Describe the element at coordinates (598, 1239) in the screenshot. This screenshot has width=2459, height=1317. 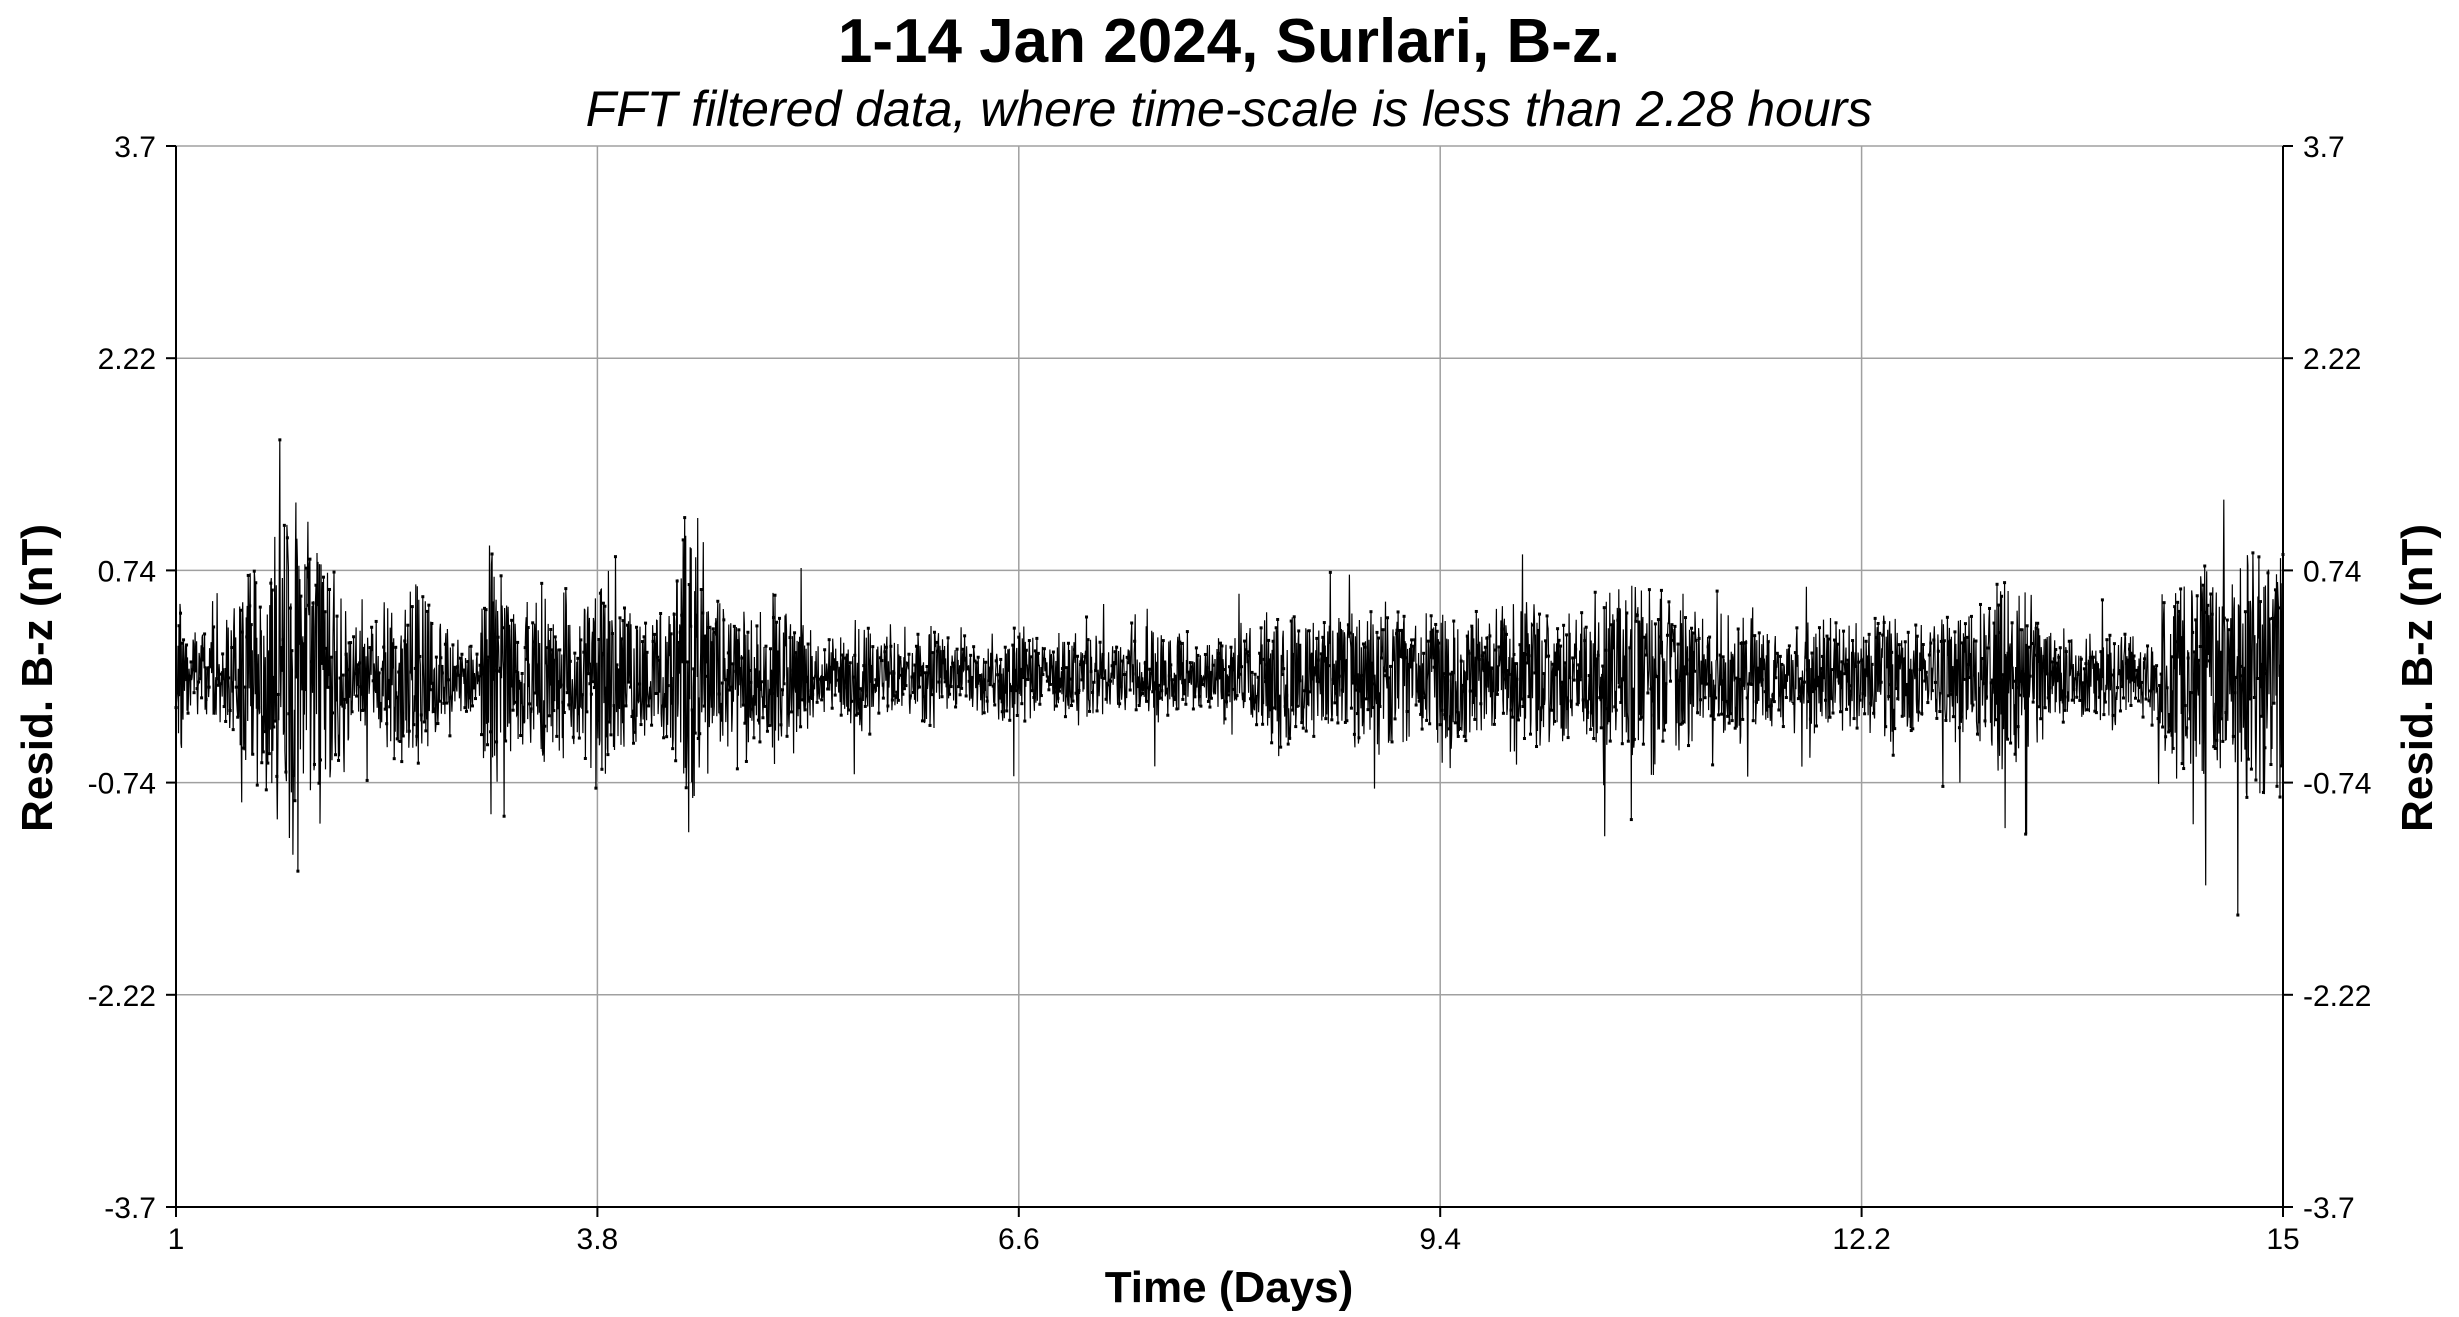
I see `x-tick-label: 3.8` at that location.